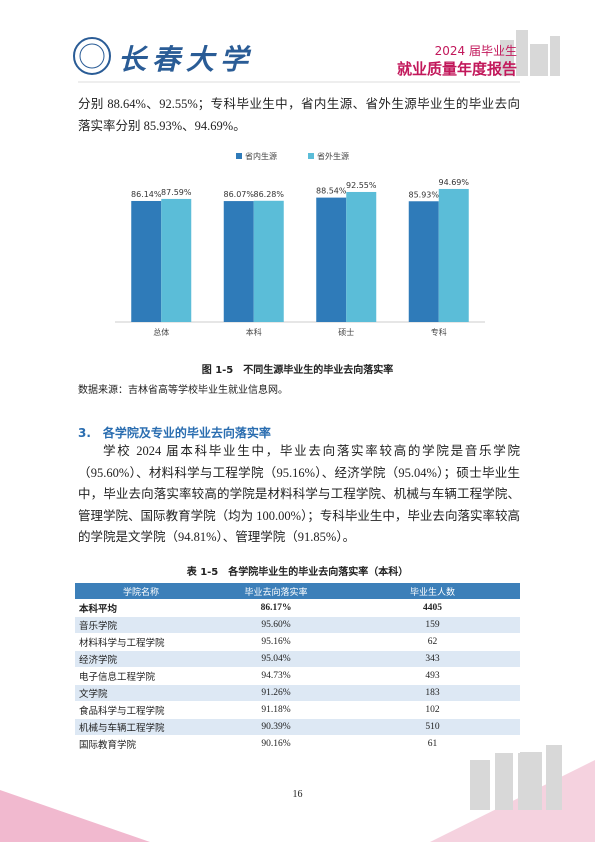 Image resolution: width=595 pixels, height=842 pixels. What do you see at coordinates (276, 744) in the screenshot?
I see `table-cell: 90.16%` at bounding box center [276, 744].